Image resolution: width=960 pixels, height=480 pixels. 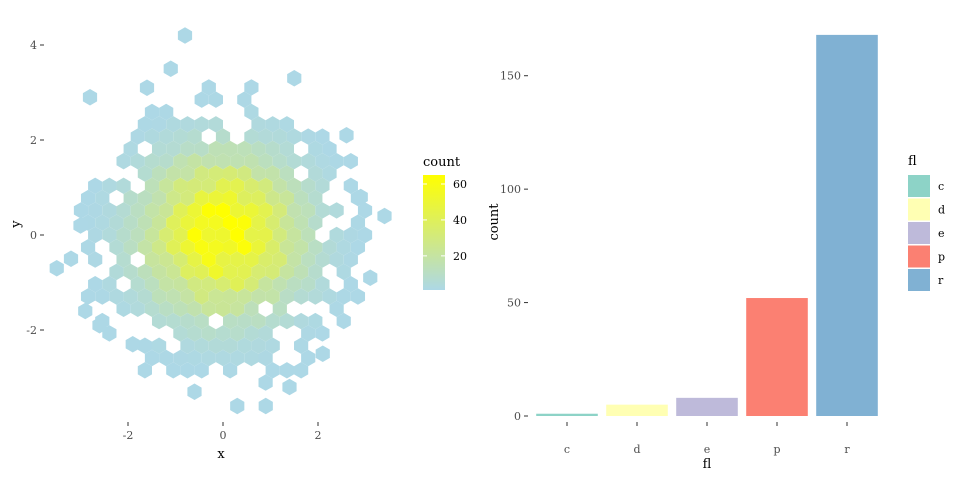 I want to click on y-tick-label: 100, so click(x=510, y=189).